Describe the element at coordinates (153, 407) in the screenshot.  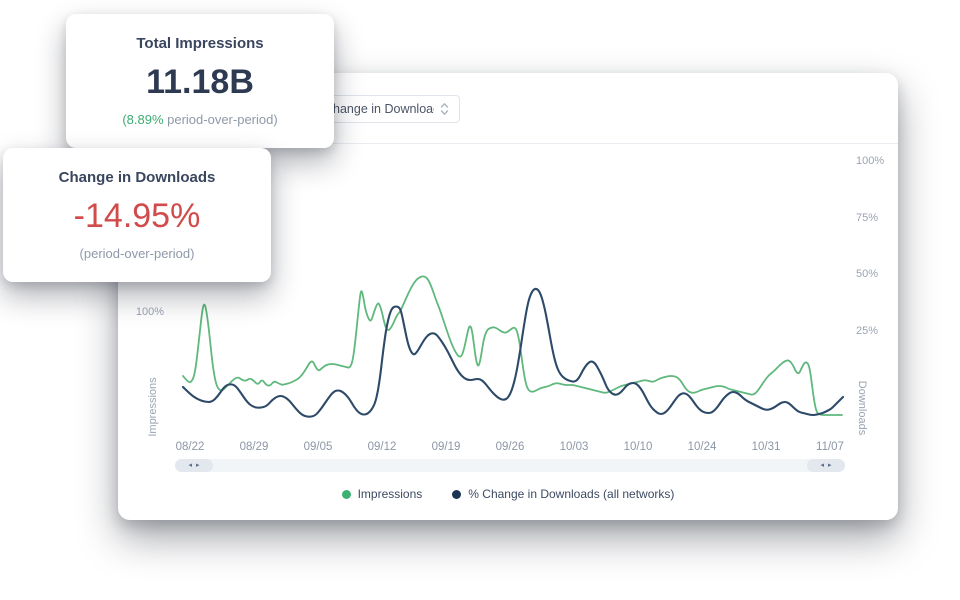
I see `left-axis-title: Impressions` at that location.